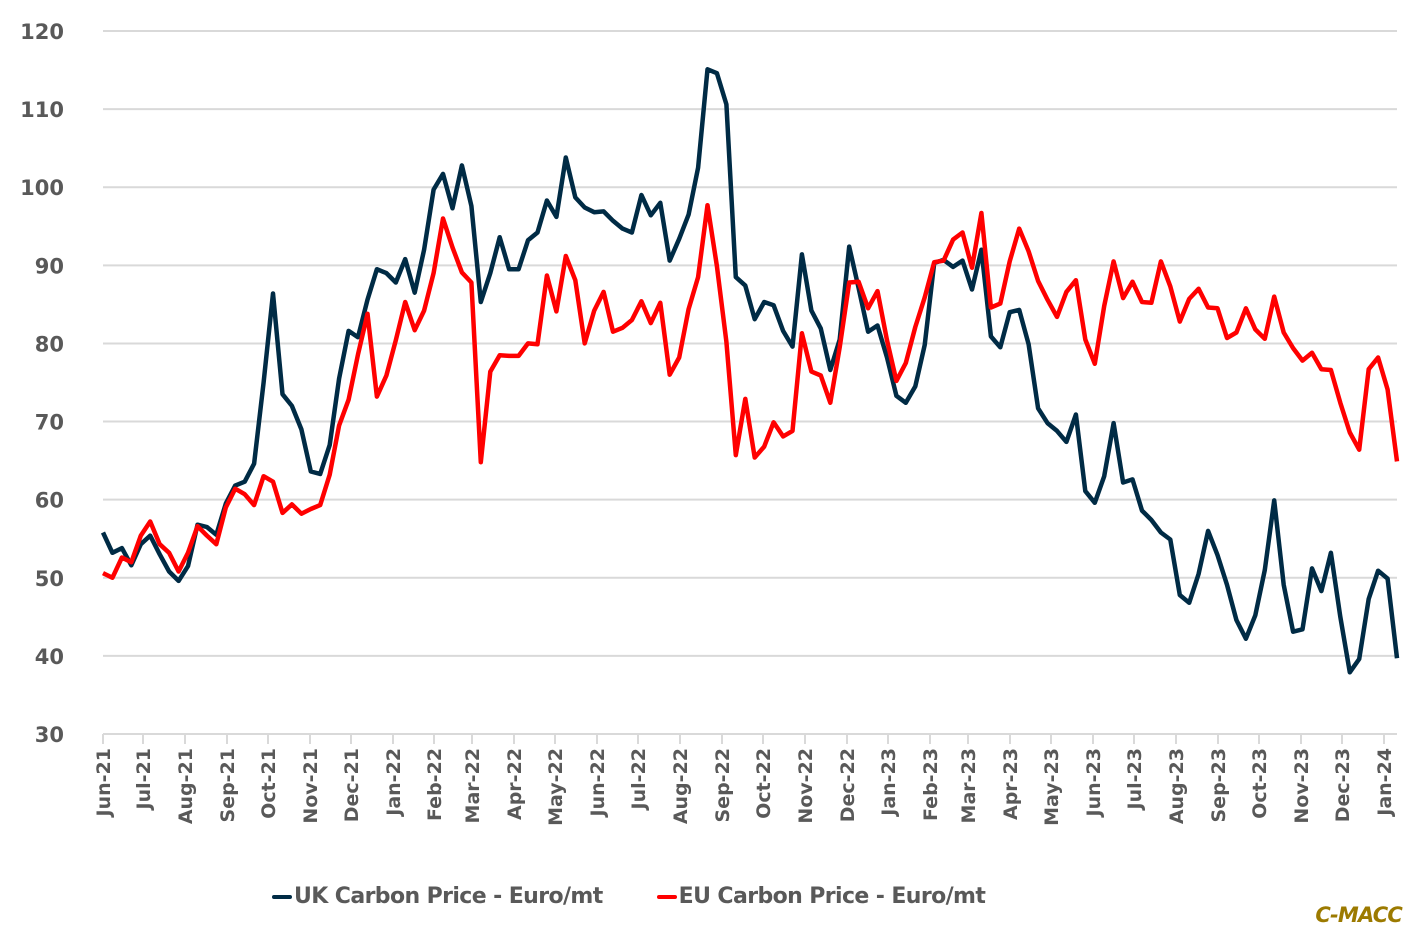 The image size is (1420, 940). What do you see at coordinates (1260, 783) in the screenshot?
I see `x-tick-label: Oct-23` at bounding box center [1260, 783].